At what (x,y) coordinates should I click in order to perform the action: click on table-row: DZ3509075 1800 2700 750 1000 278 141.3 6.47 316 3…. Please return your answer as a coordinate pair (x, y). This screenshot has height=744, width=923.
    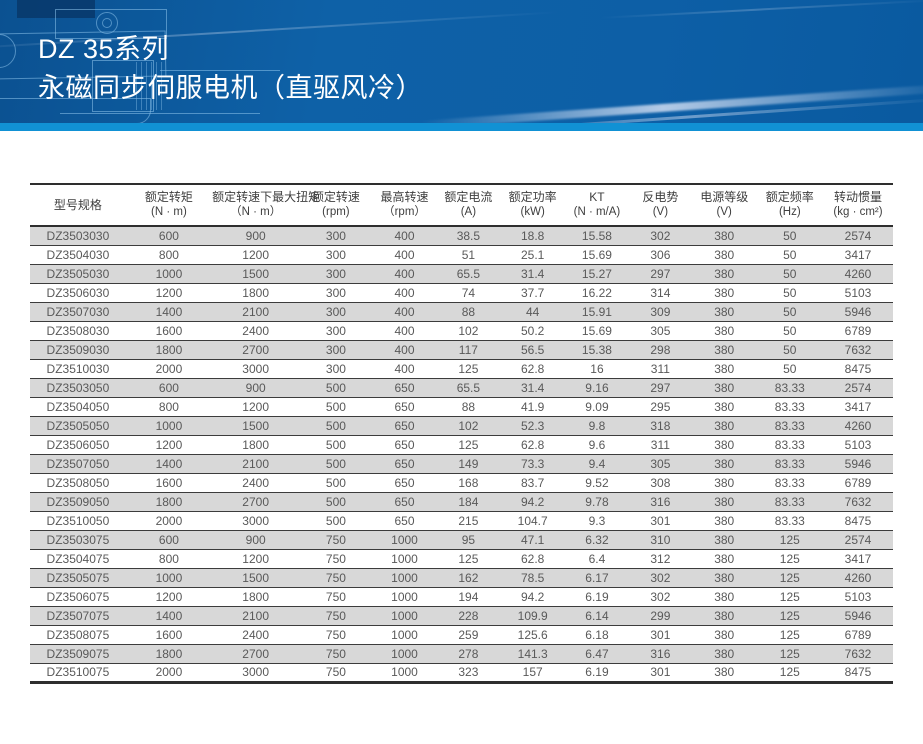
    Looking at the image, I should click on (461, 653).